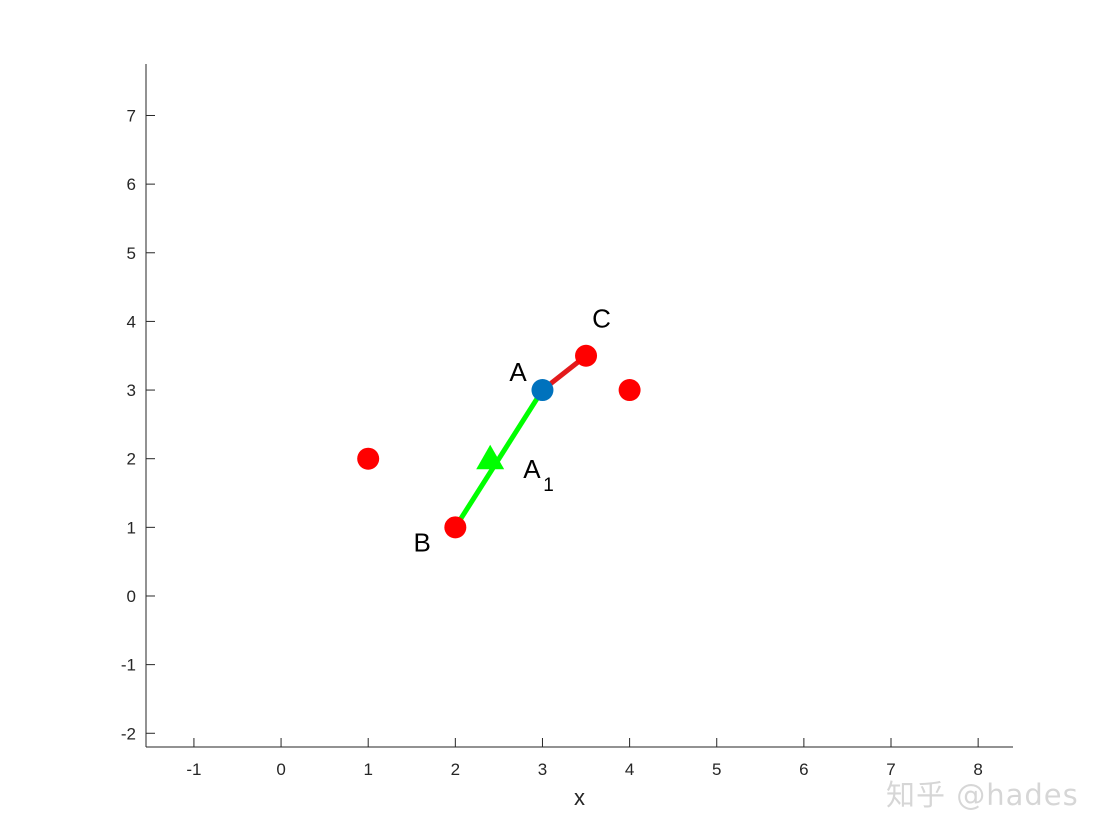 This screenshot has width=1120, height=840. I want to click on y-tick-label: -1, so click(128, 665).